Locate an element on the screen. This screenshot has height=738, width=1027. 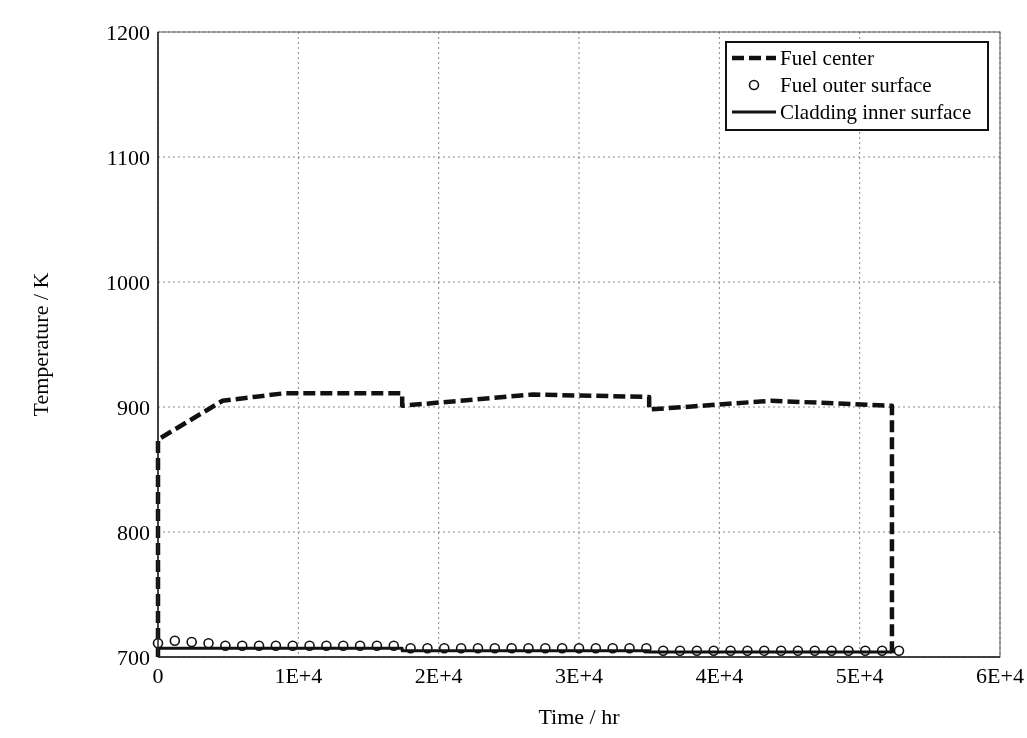
x-tick-label: 0 is located at coordinates (158, 675).